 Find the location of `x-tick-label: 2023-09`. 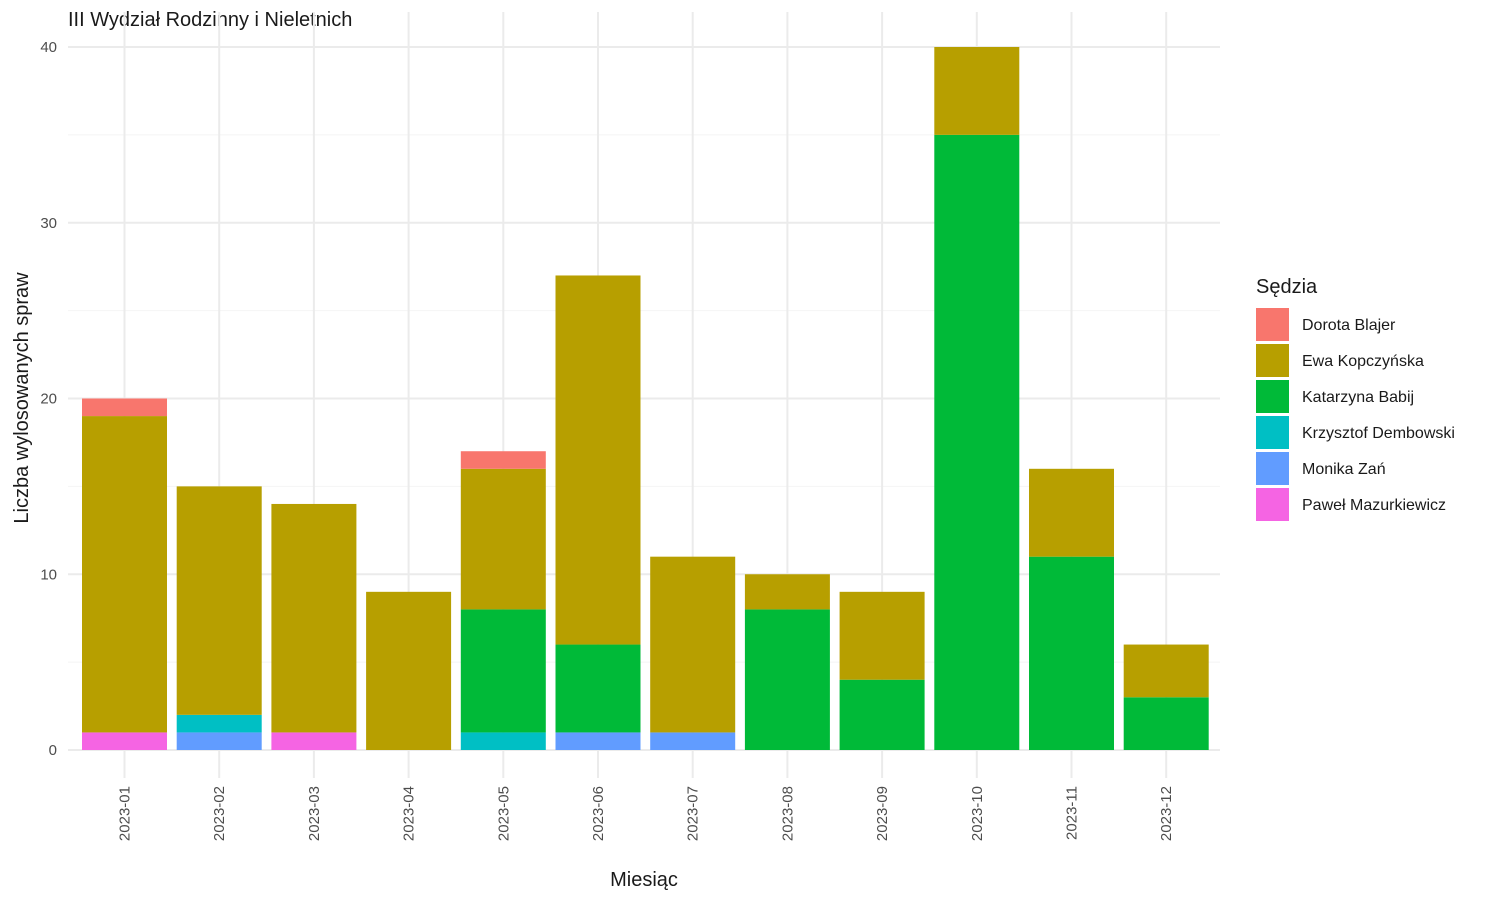

x-tick-label: 2023-09 is located at coordinates (882, 813).